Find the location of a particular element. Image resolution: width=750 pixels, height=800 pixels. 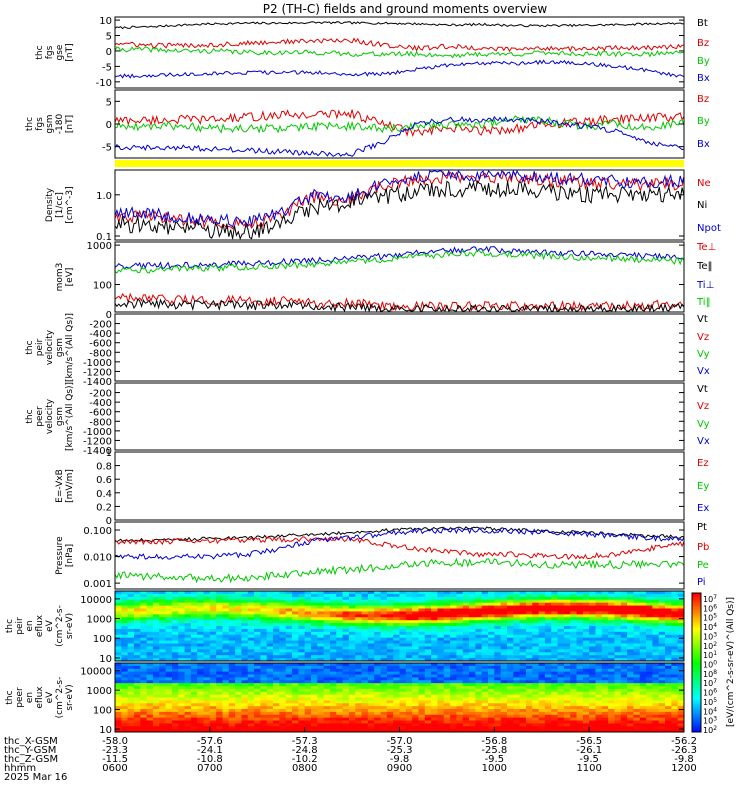

x-axis-row-label: thc_Z-GSM is located at coordinates (31, 759).